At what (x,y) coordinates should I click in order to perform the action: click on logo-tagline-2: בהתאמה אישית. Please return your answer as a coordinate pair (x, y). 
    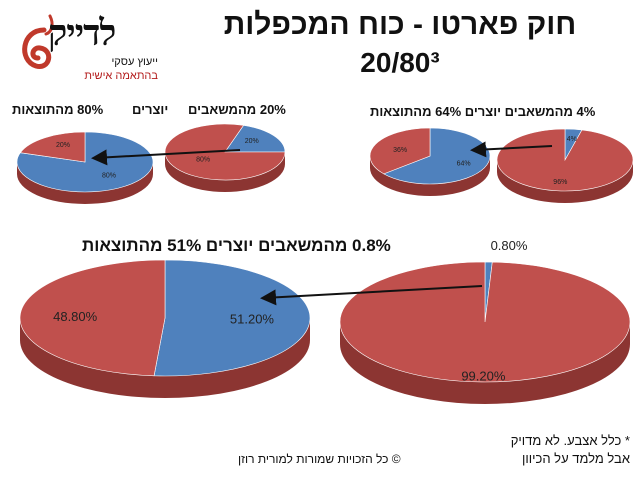
    Looking at the image, I should click on (121, 76).